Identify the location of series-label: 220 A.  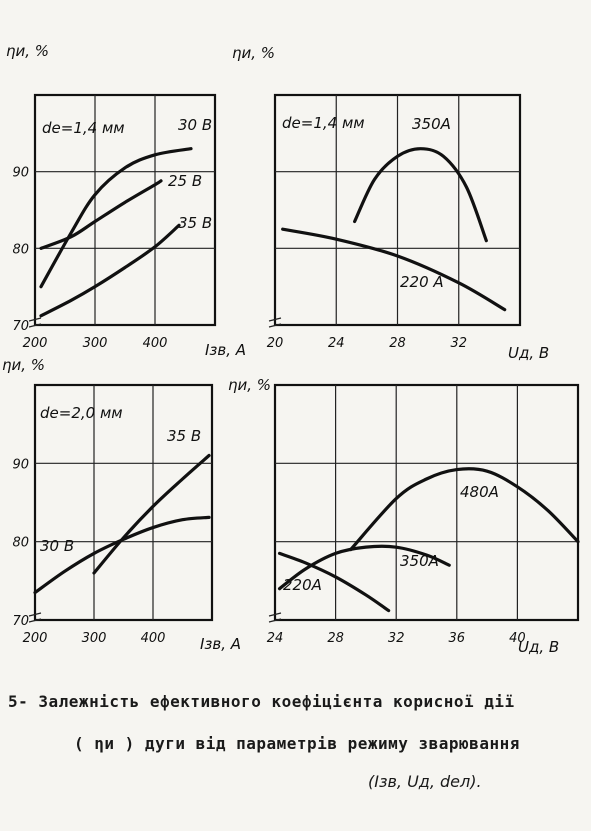
(422, 282).